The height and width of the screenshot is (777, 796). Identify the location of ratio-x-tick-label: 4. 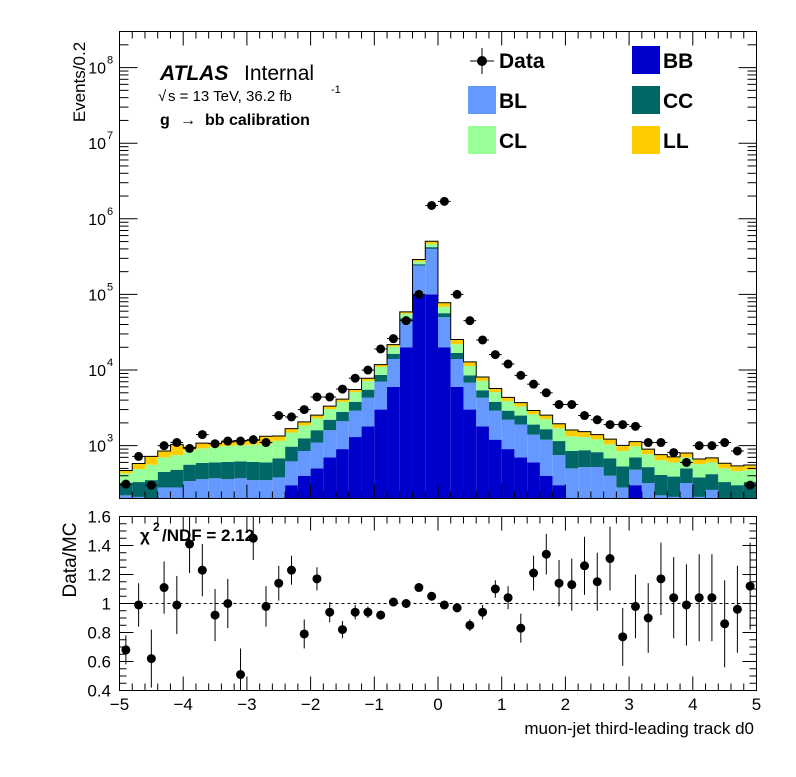
(692, 704).